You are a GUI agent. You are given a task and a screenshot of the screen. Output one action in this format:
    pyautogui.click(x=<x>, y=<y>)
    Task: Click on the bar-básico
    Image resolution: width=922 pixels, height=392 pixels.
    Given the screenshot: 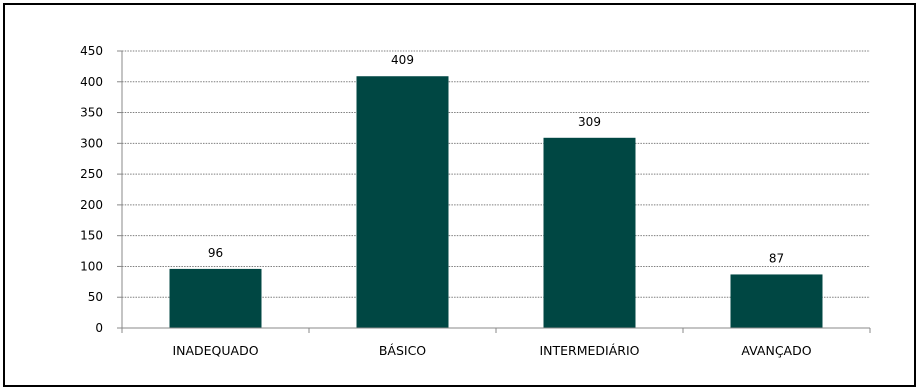 What is the action you would take?
    pyautogui.click(x=402, y=202)
    